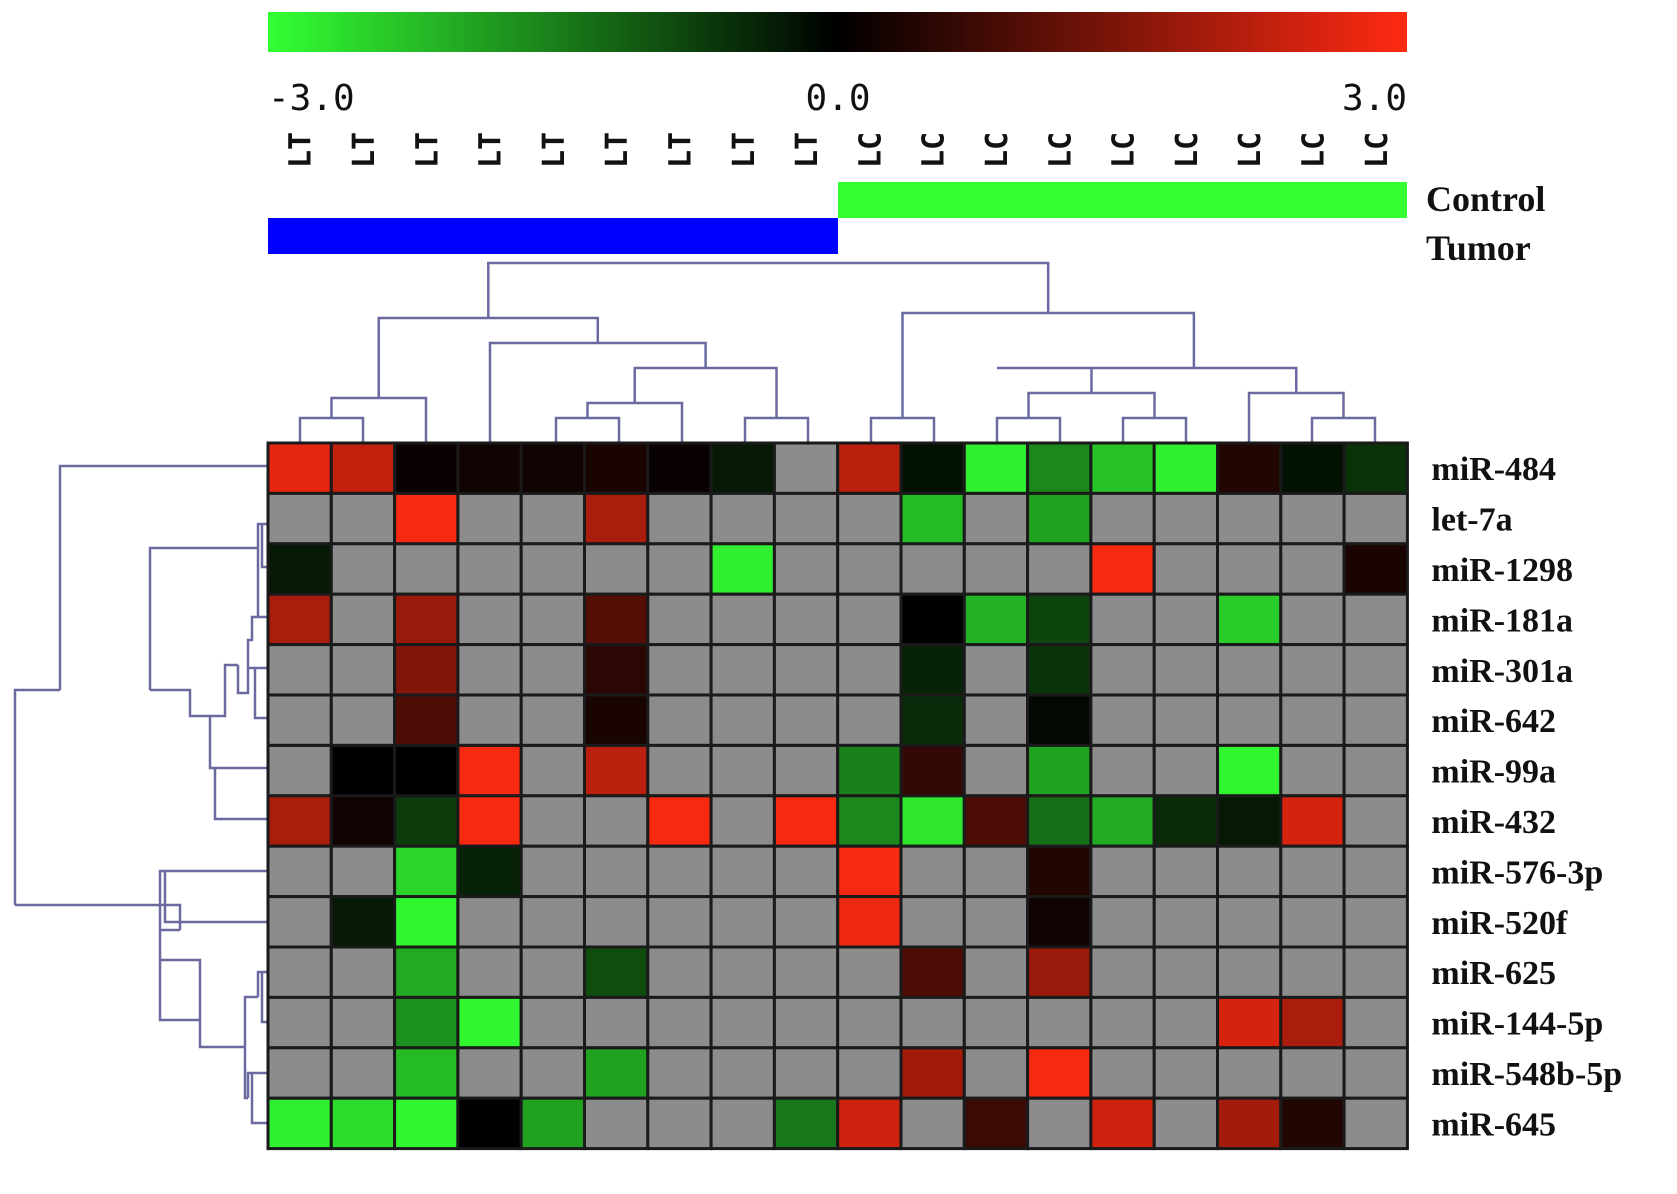  Describe the element at coordinates (311, 98) in the screenshot. I see `scale-label-min: -3.0` at that location.